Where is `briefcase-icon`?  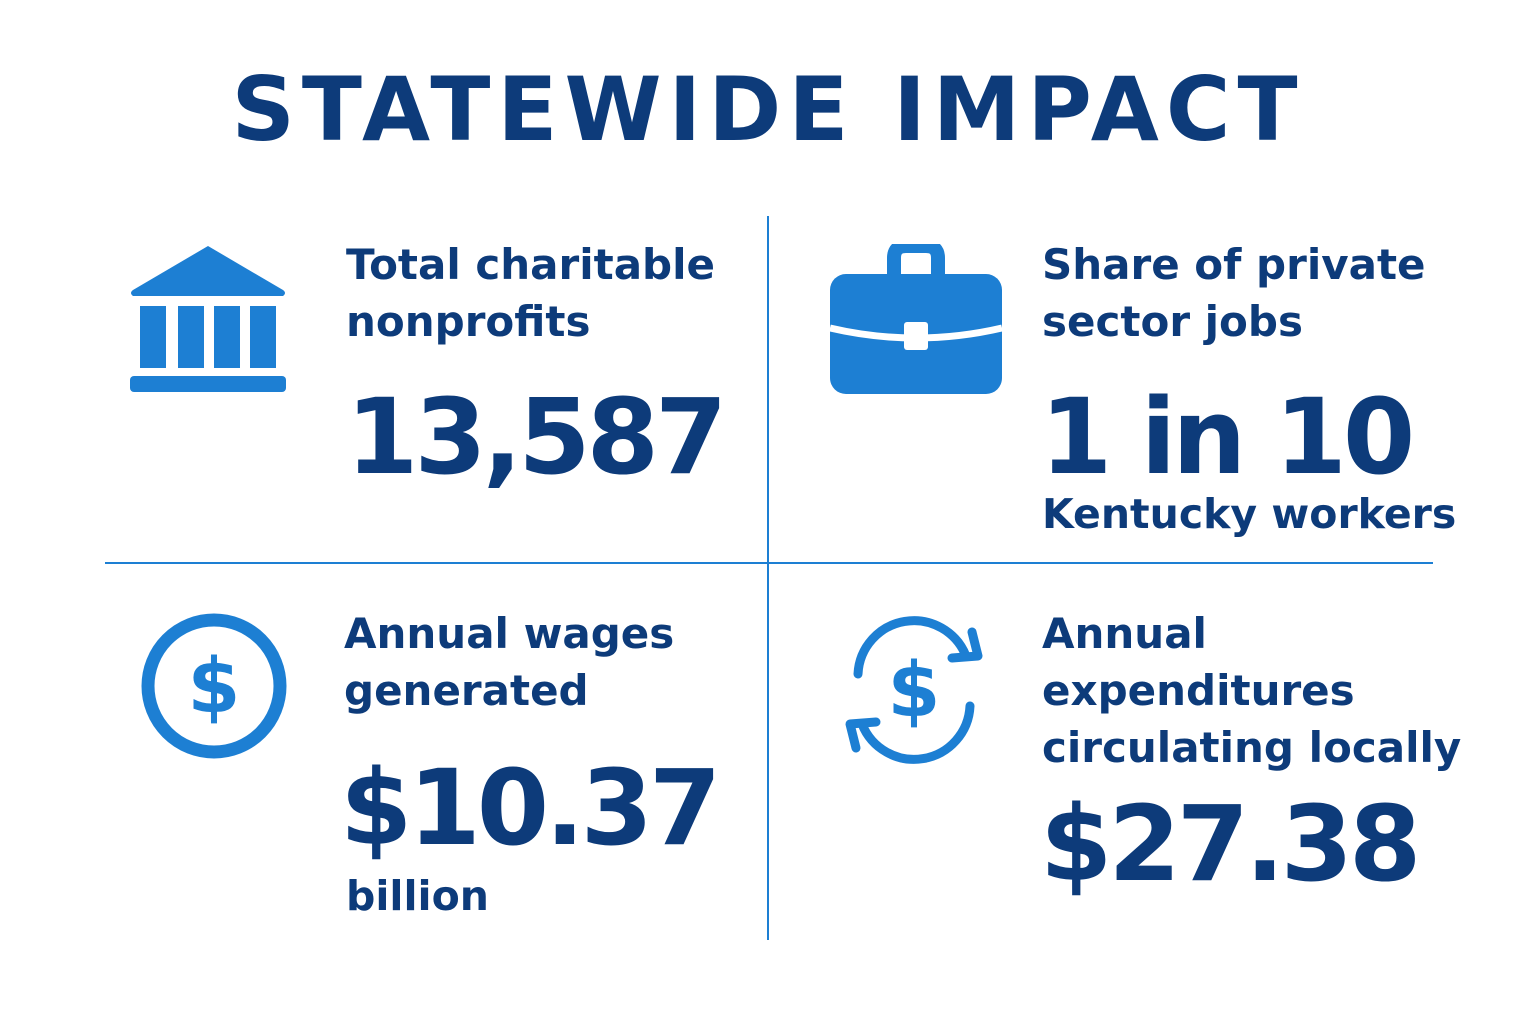
briefcase-icon is located at coordinates (916, 320).